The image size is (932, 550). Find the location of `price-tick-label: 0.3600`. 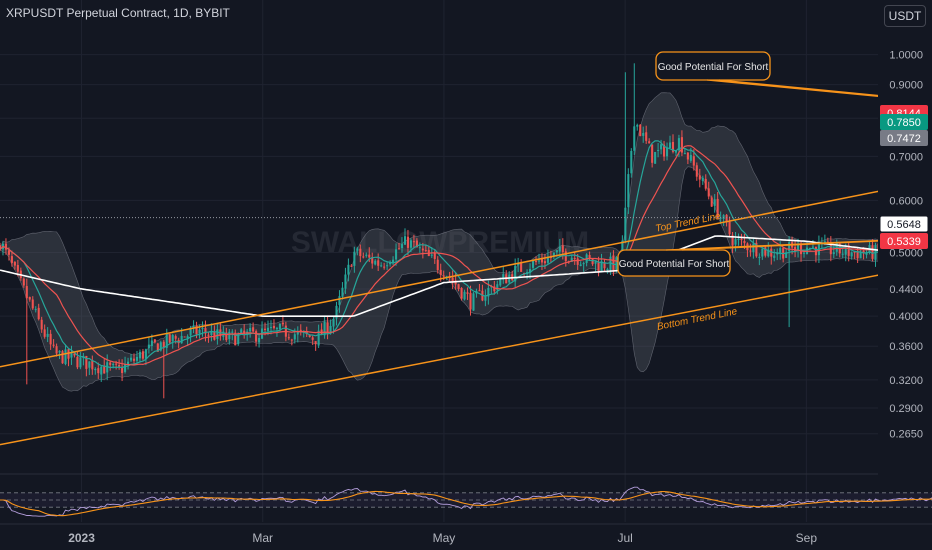

price-tick-label: 0.3600 is located at coordinates (906, 347).